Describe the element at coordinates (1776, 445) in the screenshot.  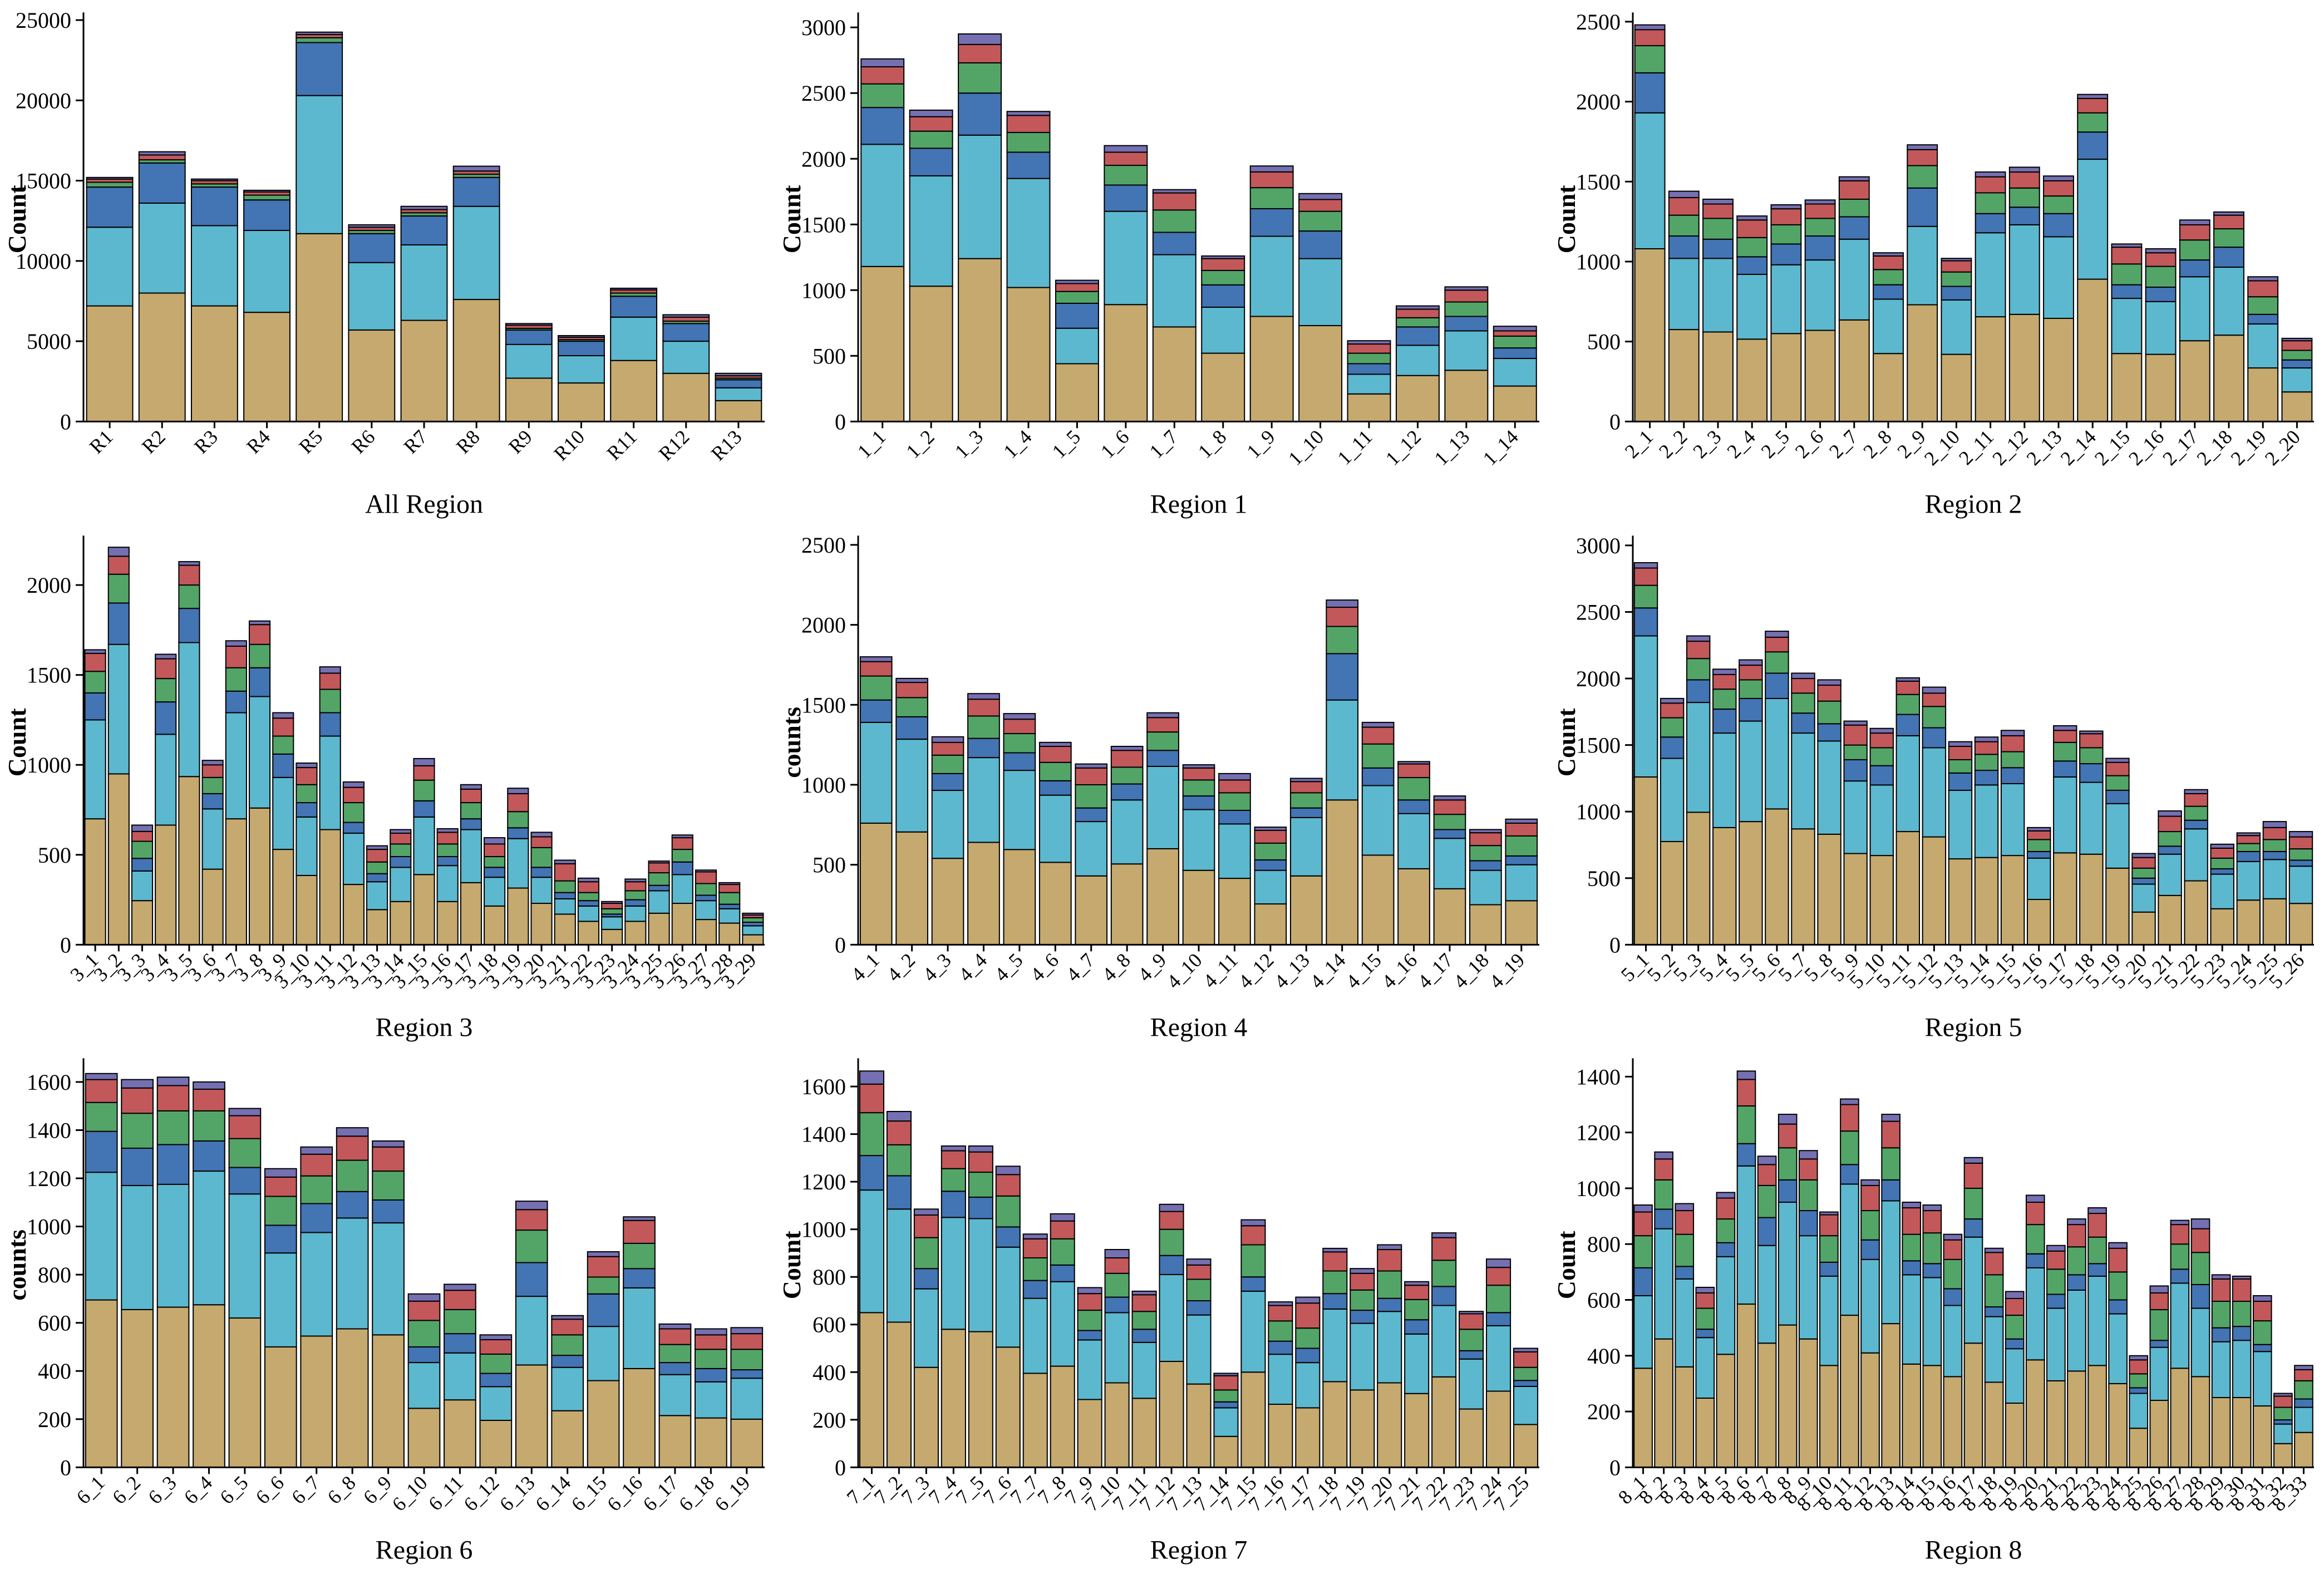
I see `x-tick-label: 2_5` at that location.